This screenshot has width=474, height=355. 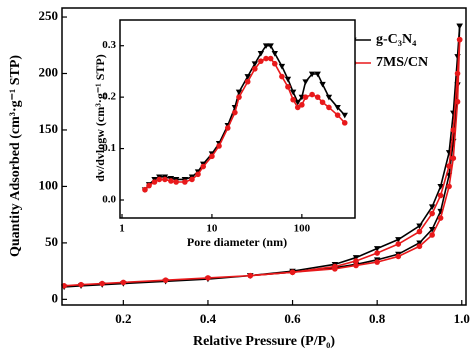 I want to click on y-axis-label: dv/dvlogw (cm³·g⁻¹ STP), so click(x=100, y=118).